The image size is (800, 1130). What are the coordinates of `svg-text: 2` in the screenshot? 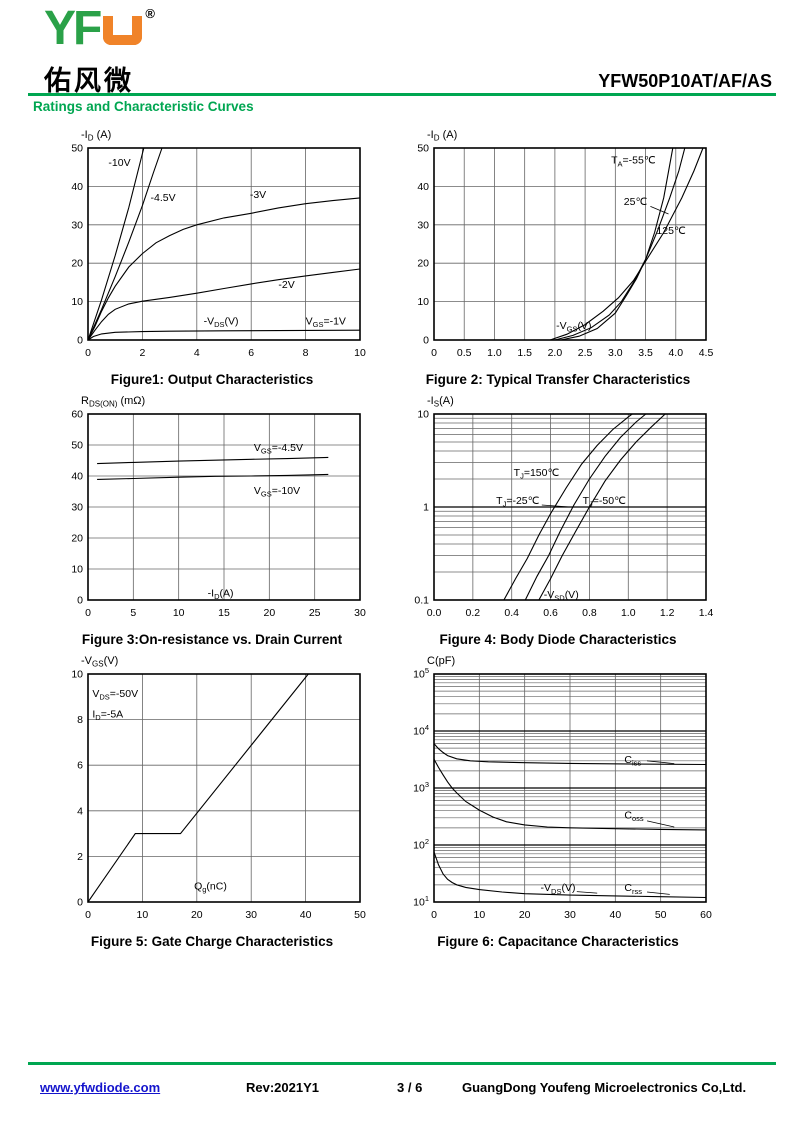 It's located at (142, 353).